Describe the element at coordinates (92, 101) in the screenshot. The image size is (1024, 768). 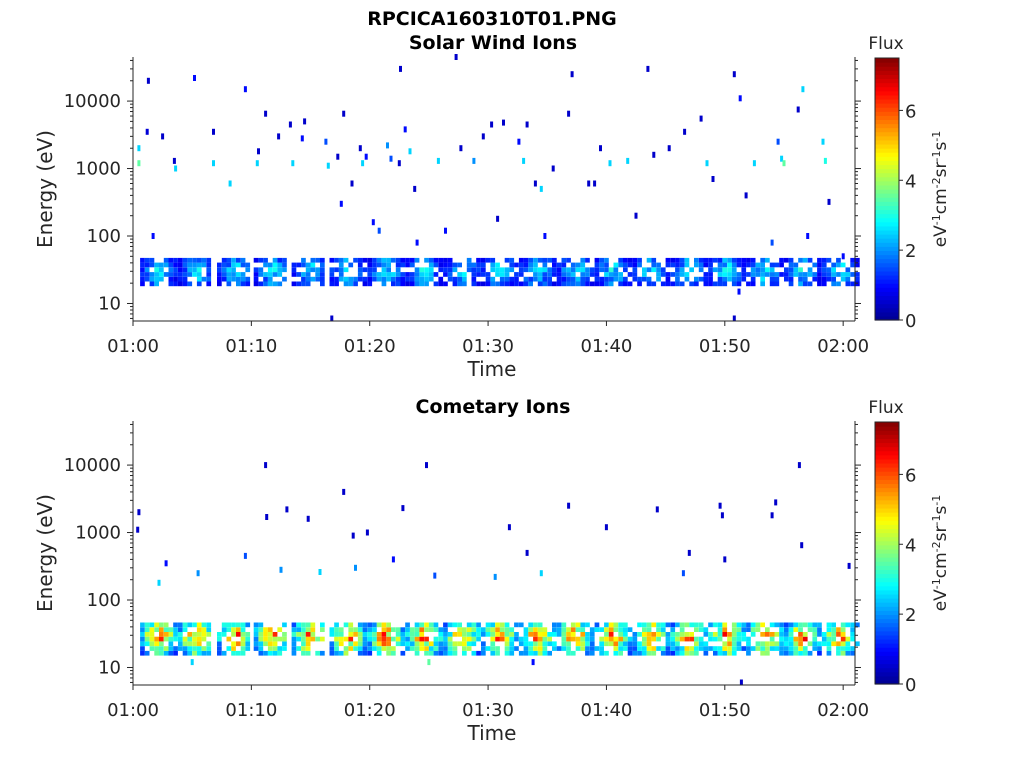
I see `y-tick-label: 10000` at that location.